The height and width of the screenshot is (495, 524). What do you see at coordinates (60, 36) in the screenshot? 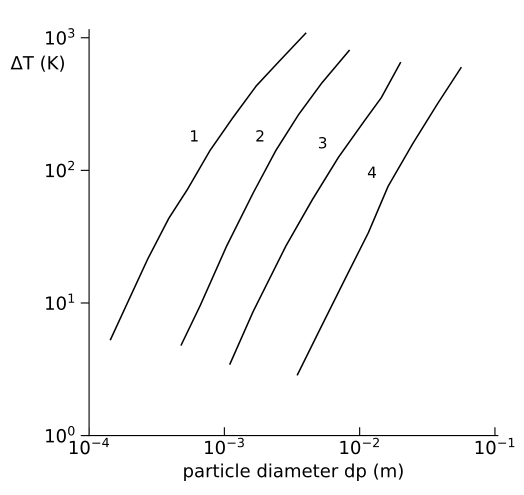
I see `y-tick-label: 10$^{3}$` at bounding box center [60, 36].